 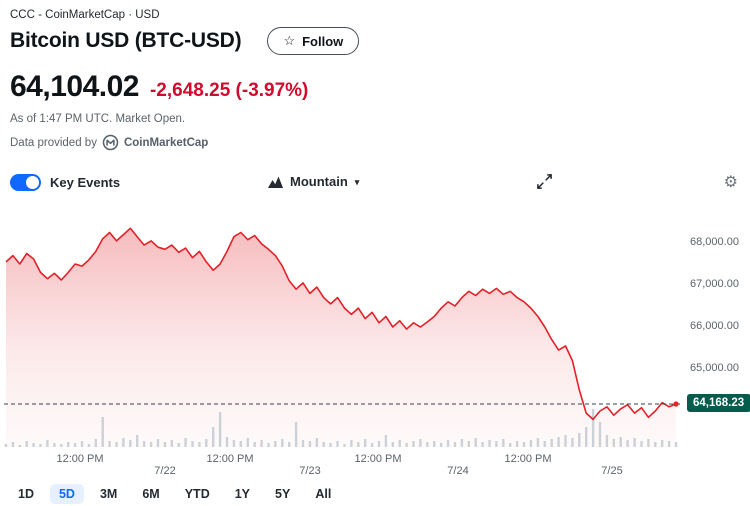 What do you see at coordinates (612, 471) in the screenshot?
I see `x-axis-label: 7/25` at bounding box center [612, 471].